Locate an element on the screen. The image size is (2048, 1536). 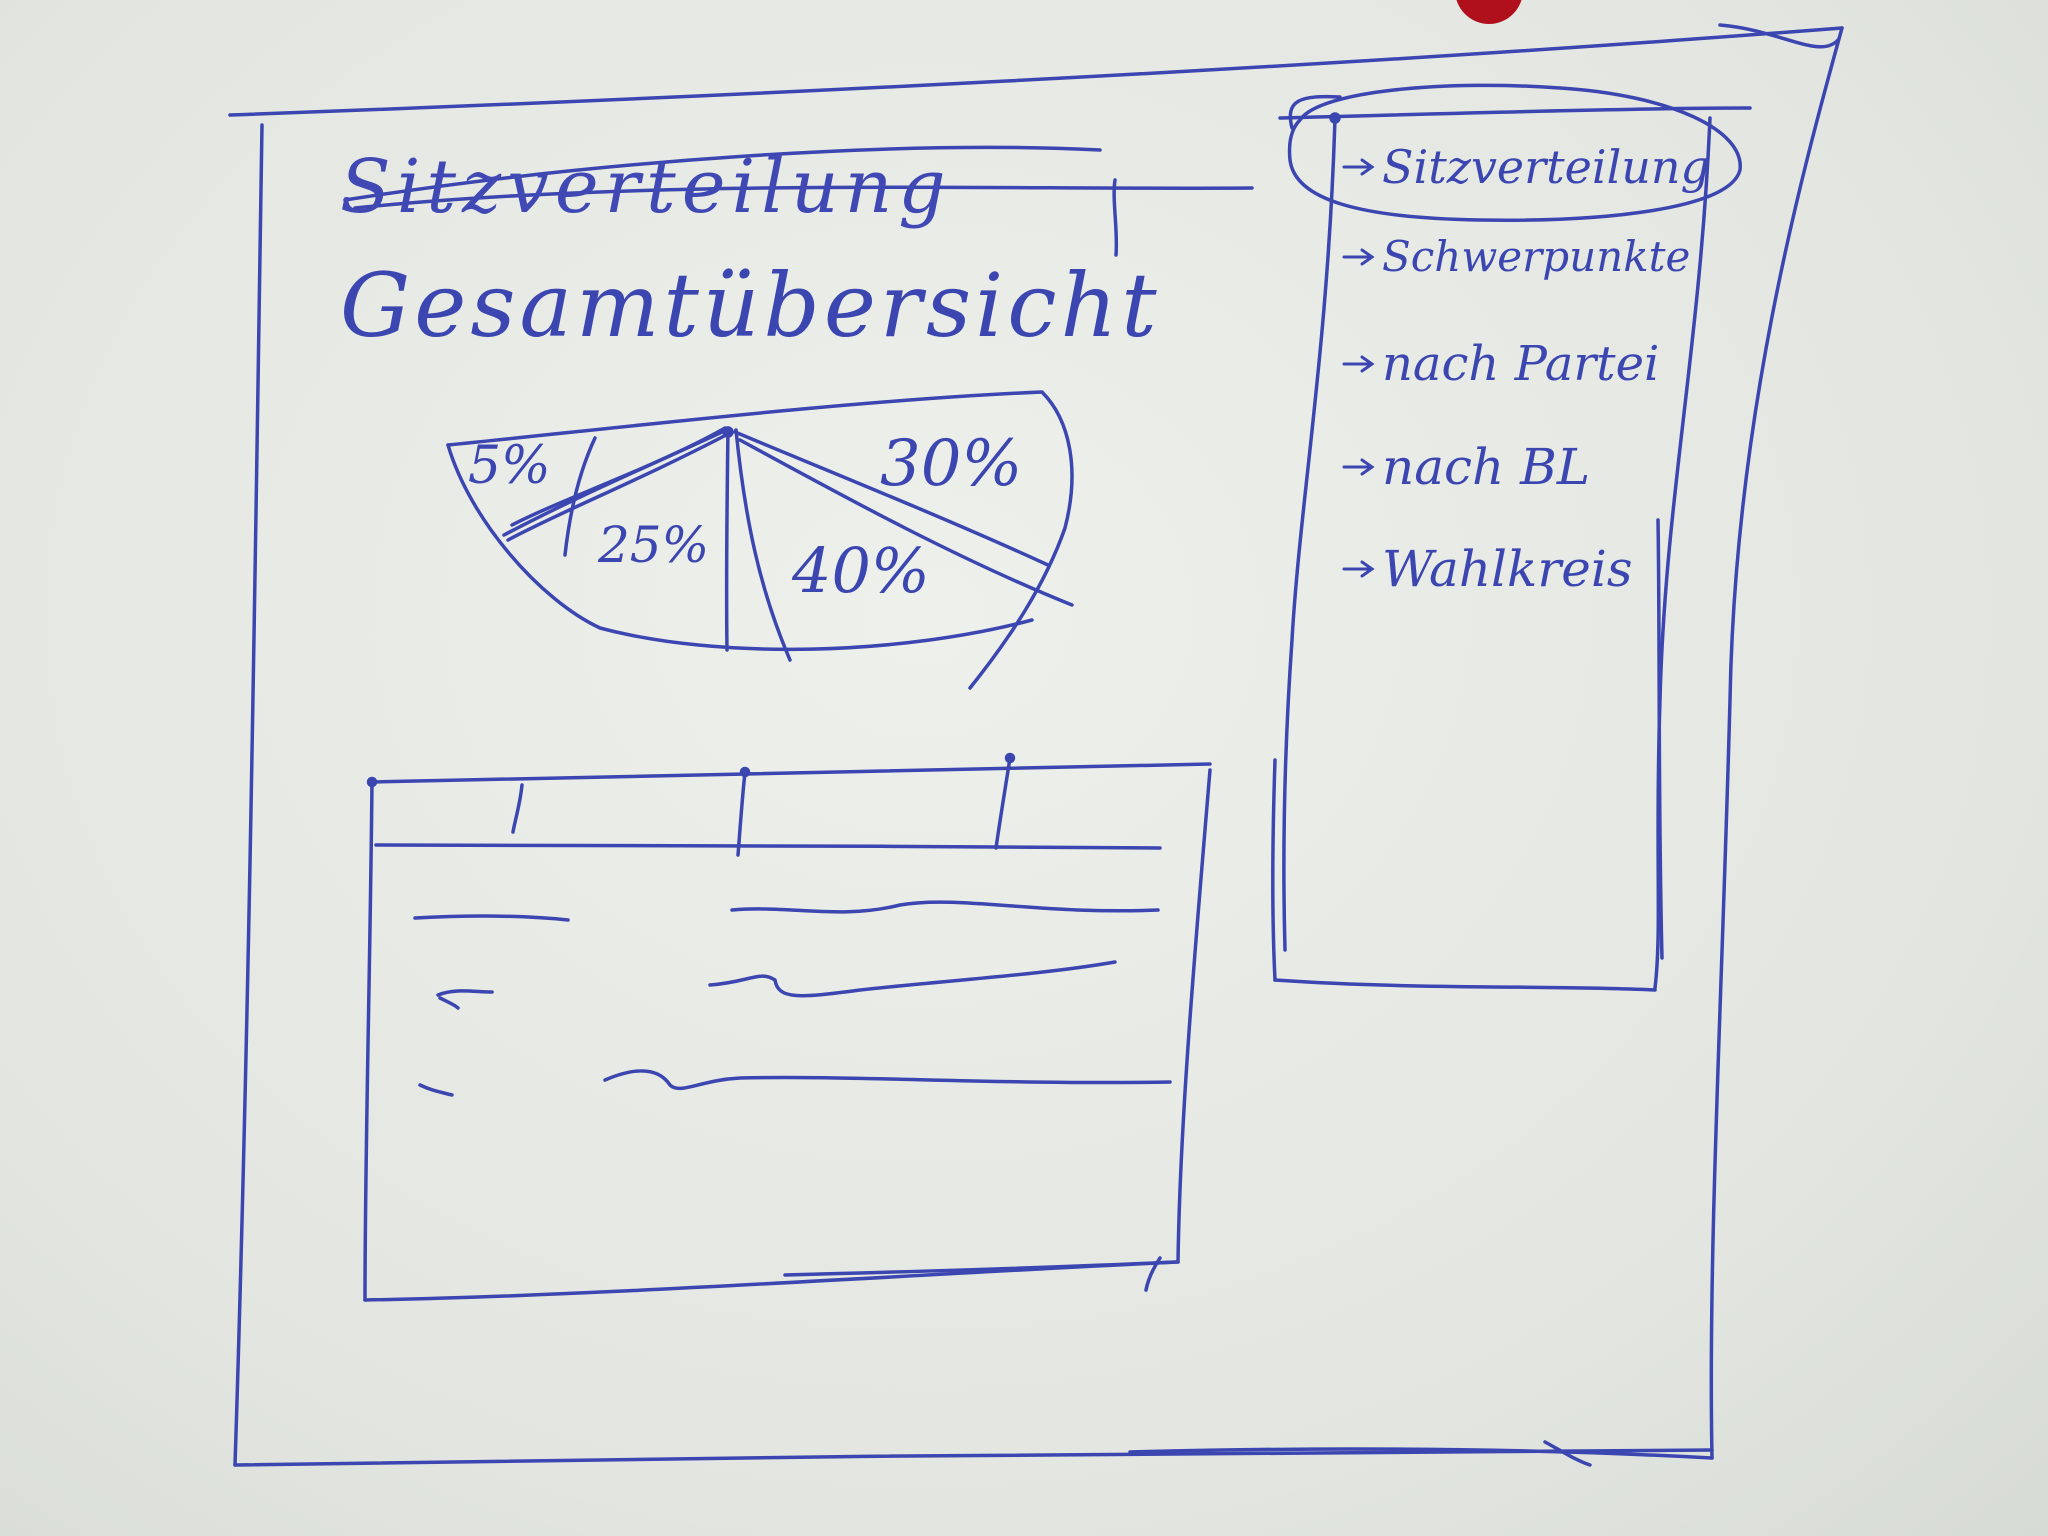
pie-label-25: 25% is located at coordinates (654, 545).